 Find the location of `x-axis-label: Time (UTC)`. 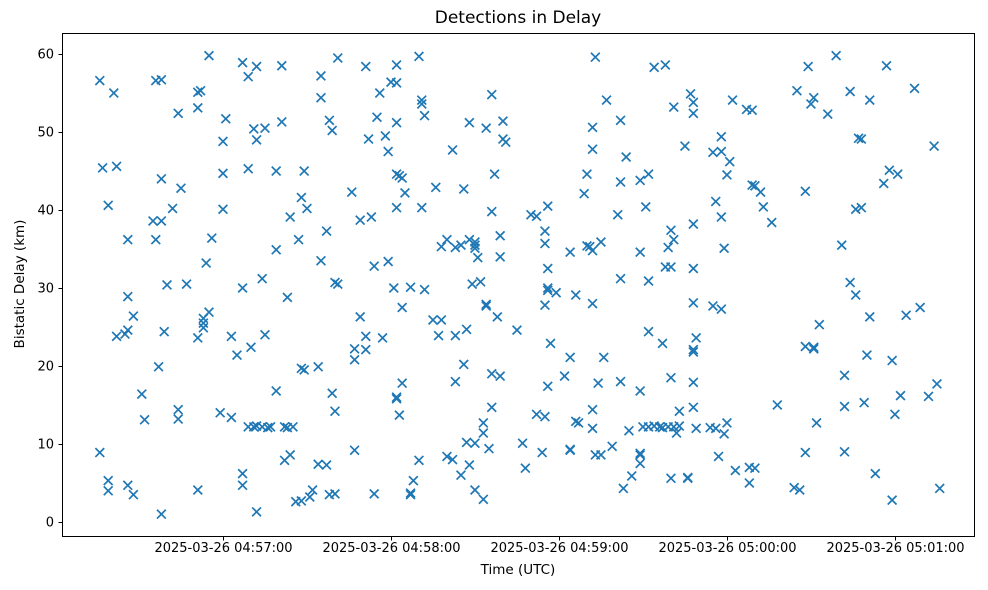

x-axis-label: Time (UTC) is located at coordinates (518, 570).